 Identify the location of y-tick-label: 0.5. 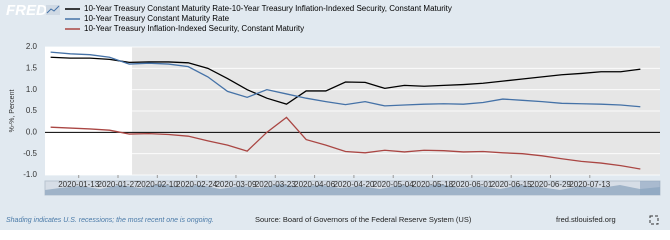
(32, 110).